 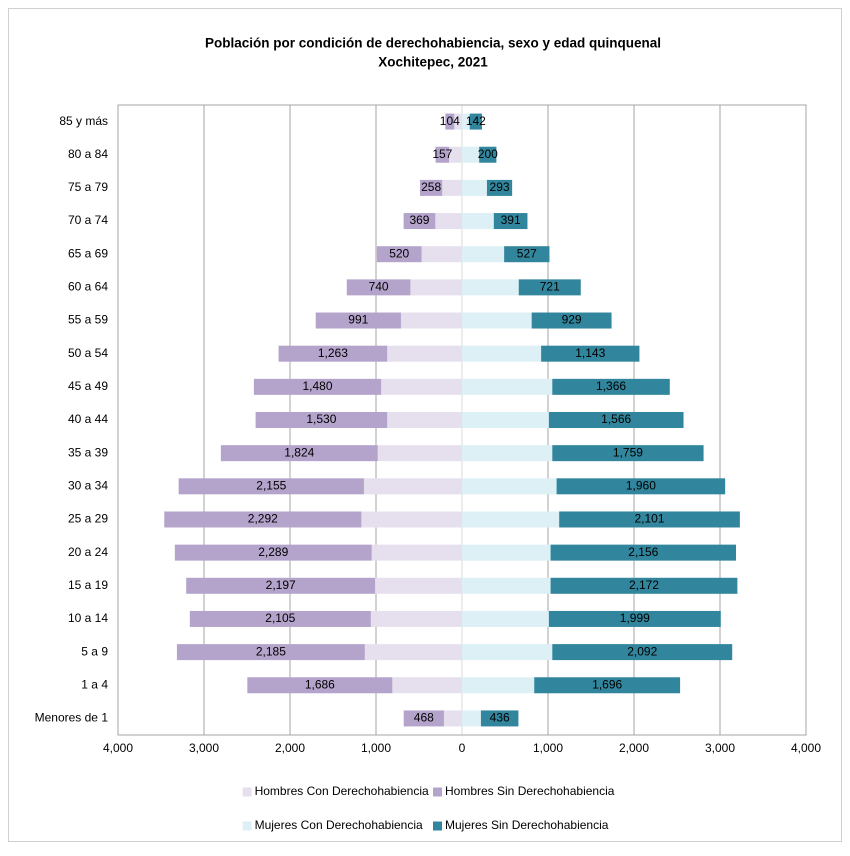 I want to click on data-label: 468, so click(x=424, y=718).